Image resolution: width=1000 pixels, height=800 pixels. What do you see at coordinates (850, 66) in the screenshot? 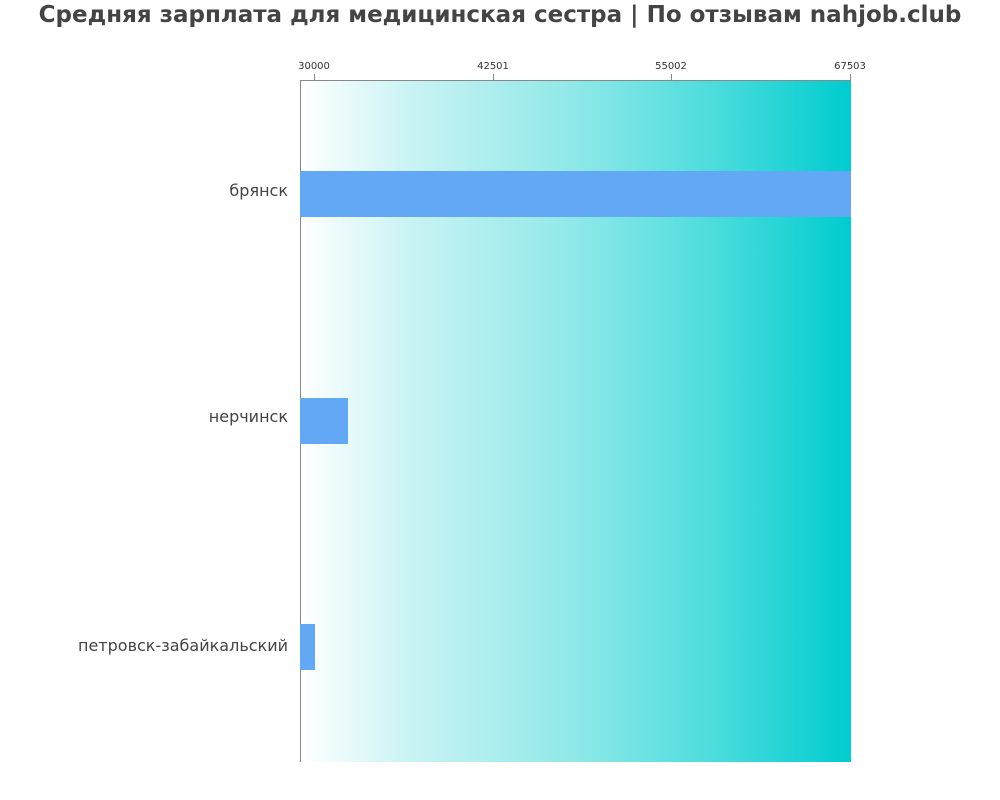
I see `x-tick-label: 67503` at bounding box center [850, 66].